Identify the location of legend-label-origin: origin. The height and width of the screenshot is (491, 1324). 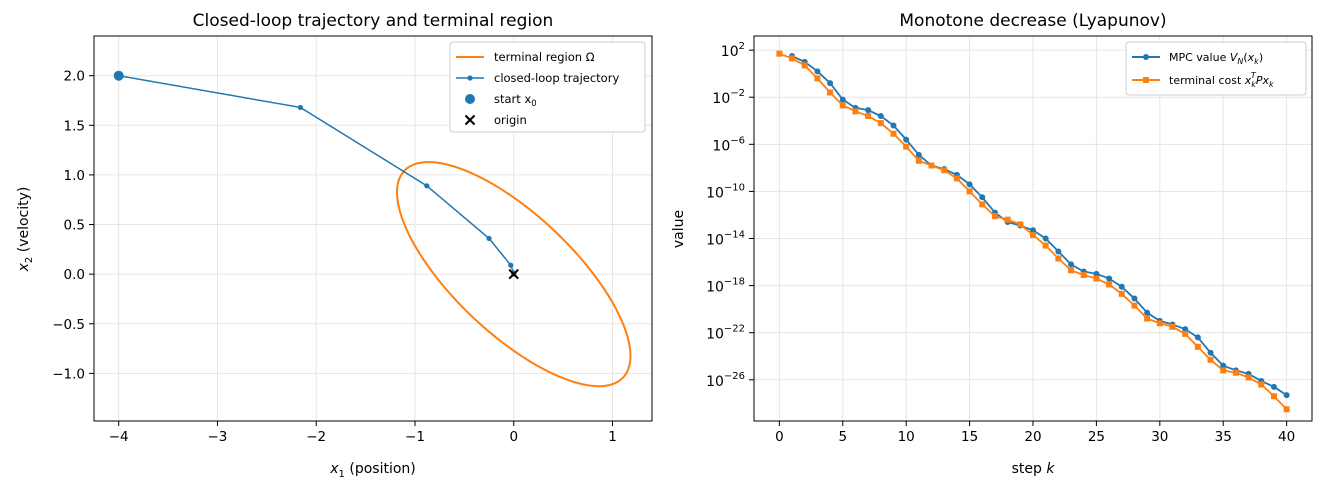
(510, 120).